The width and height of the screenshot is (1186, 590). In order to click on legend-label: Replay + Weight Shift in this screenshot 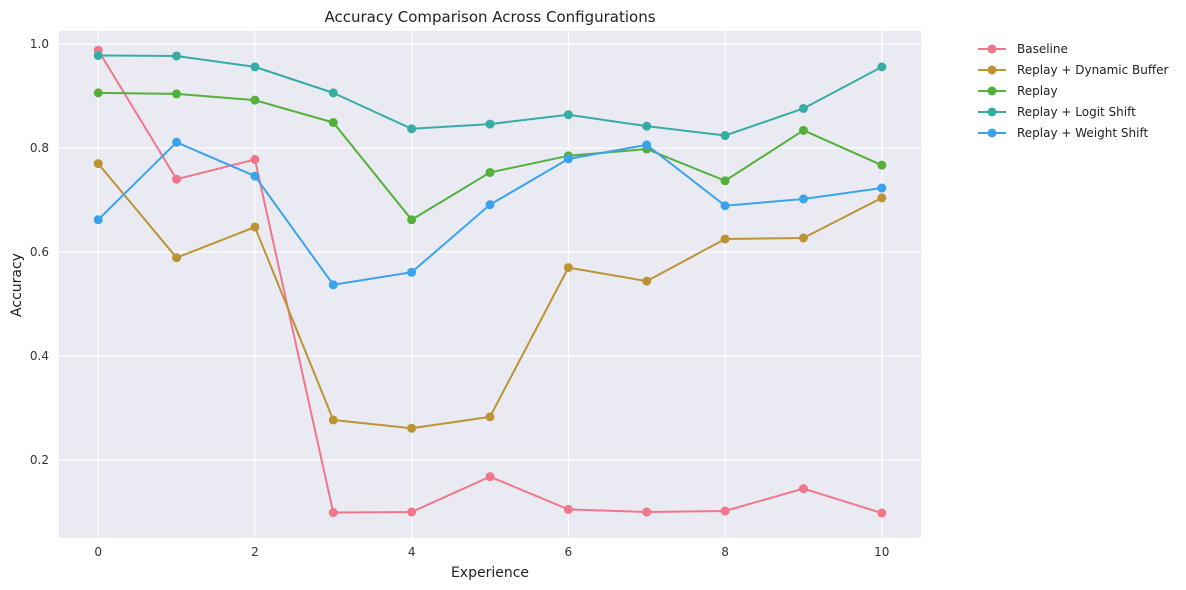, I will do `click(1082, 133)`.